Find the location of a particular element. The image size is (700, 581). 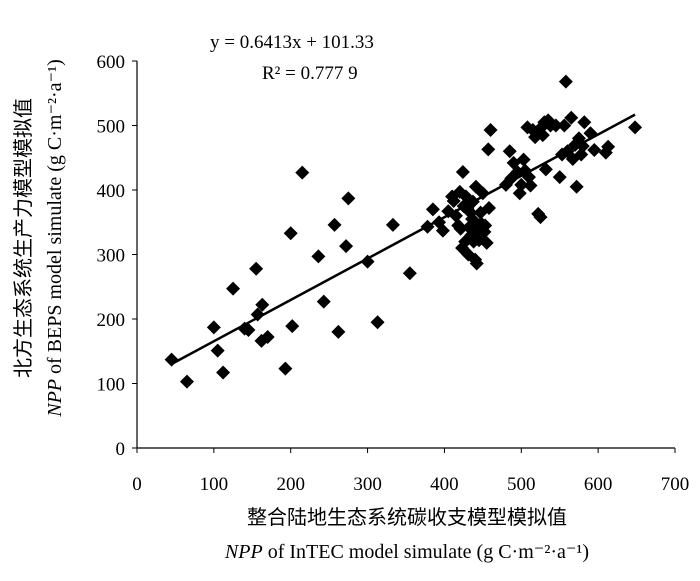

y-tick-label: 600 is located at coordinates (111, 62).